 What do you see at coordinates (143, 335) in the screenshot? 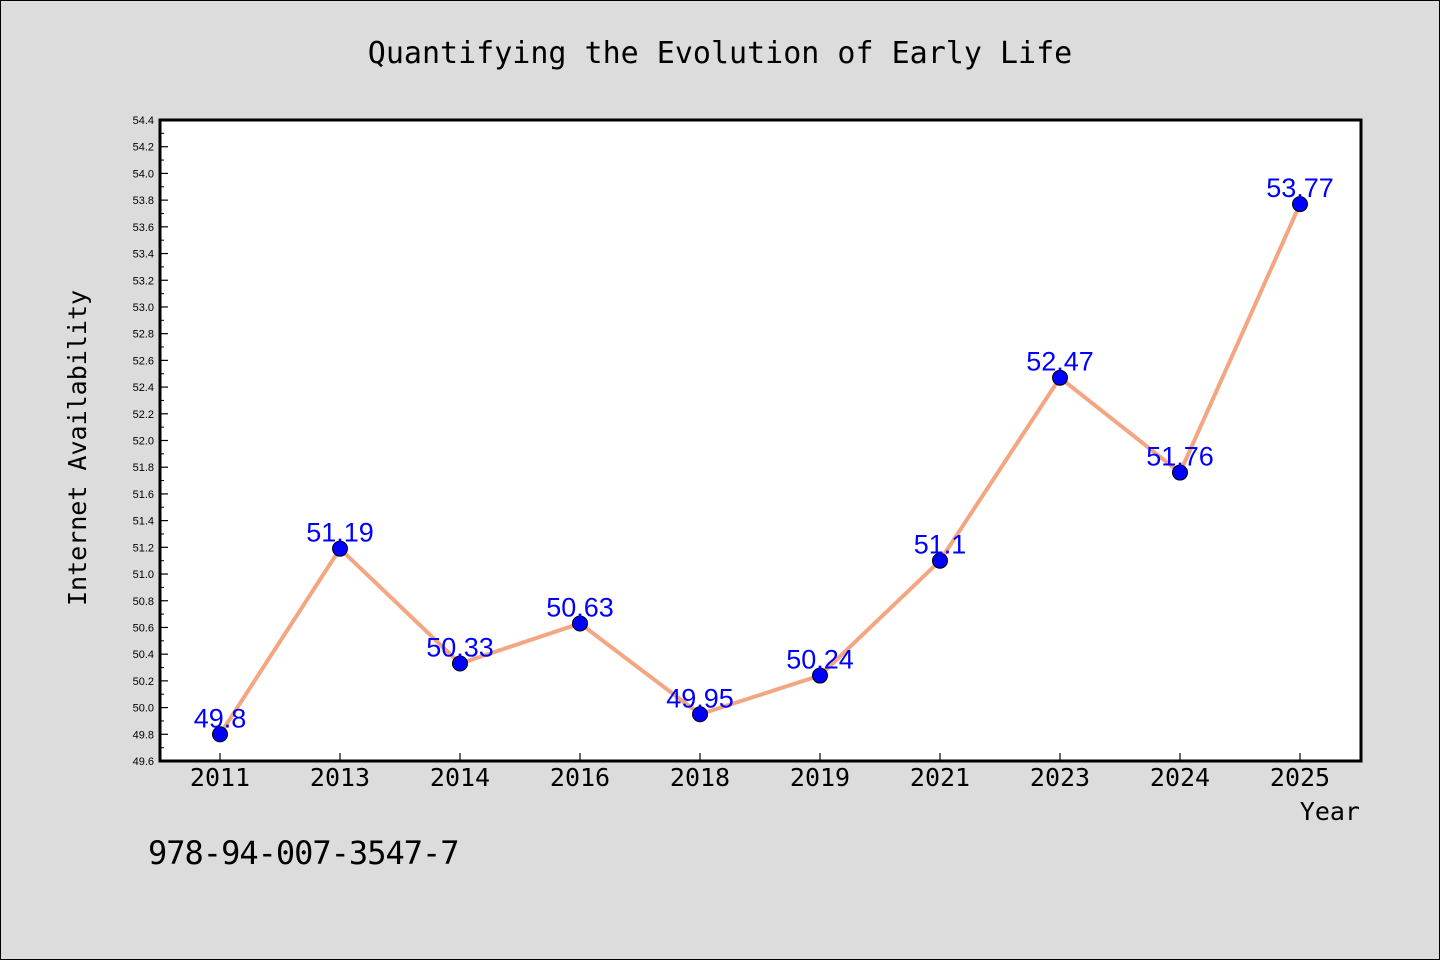
I see `y-tick-label: 52.8` at bounding box center [143, 335].